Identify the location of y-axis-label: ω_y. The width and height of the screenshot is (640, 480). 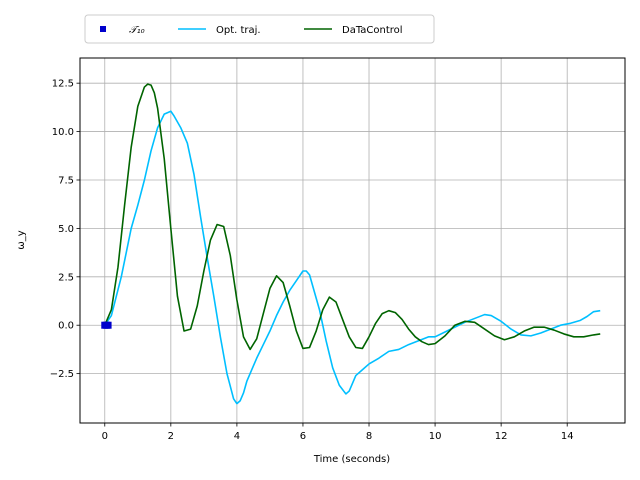
(21, 239).